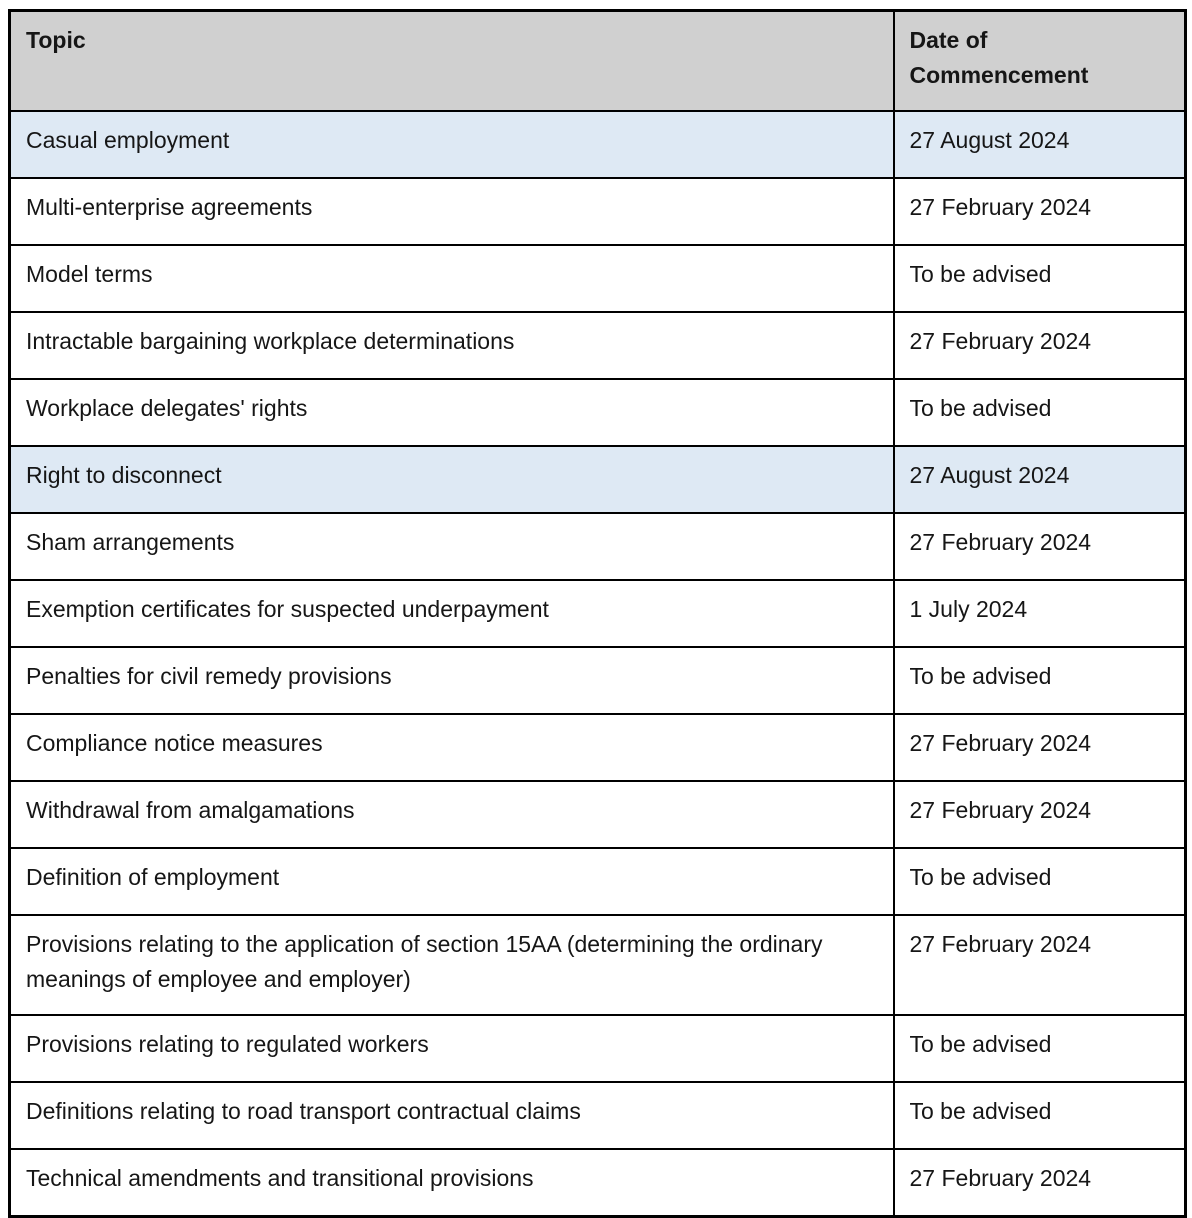 This screenshot has height=1218, width=1192. Describe the element at coordinates (1039, 60) in the screenshot. I see `column-header-date: Date of Commencement` at that location.